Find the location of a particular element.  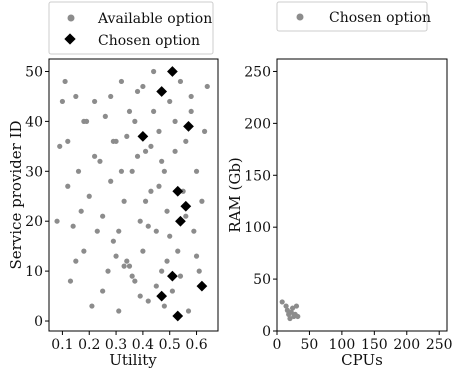

utility-y-tick-label: 30 is located at coordinates (34, 172).